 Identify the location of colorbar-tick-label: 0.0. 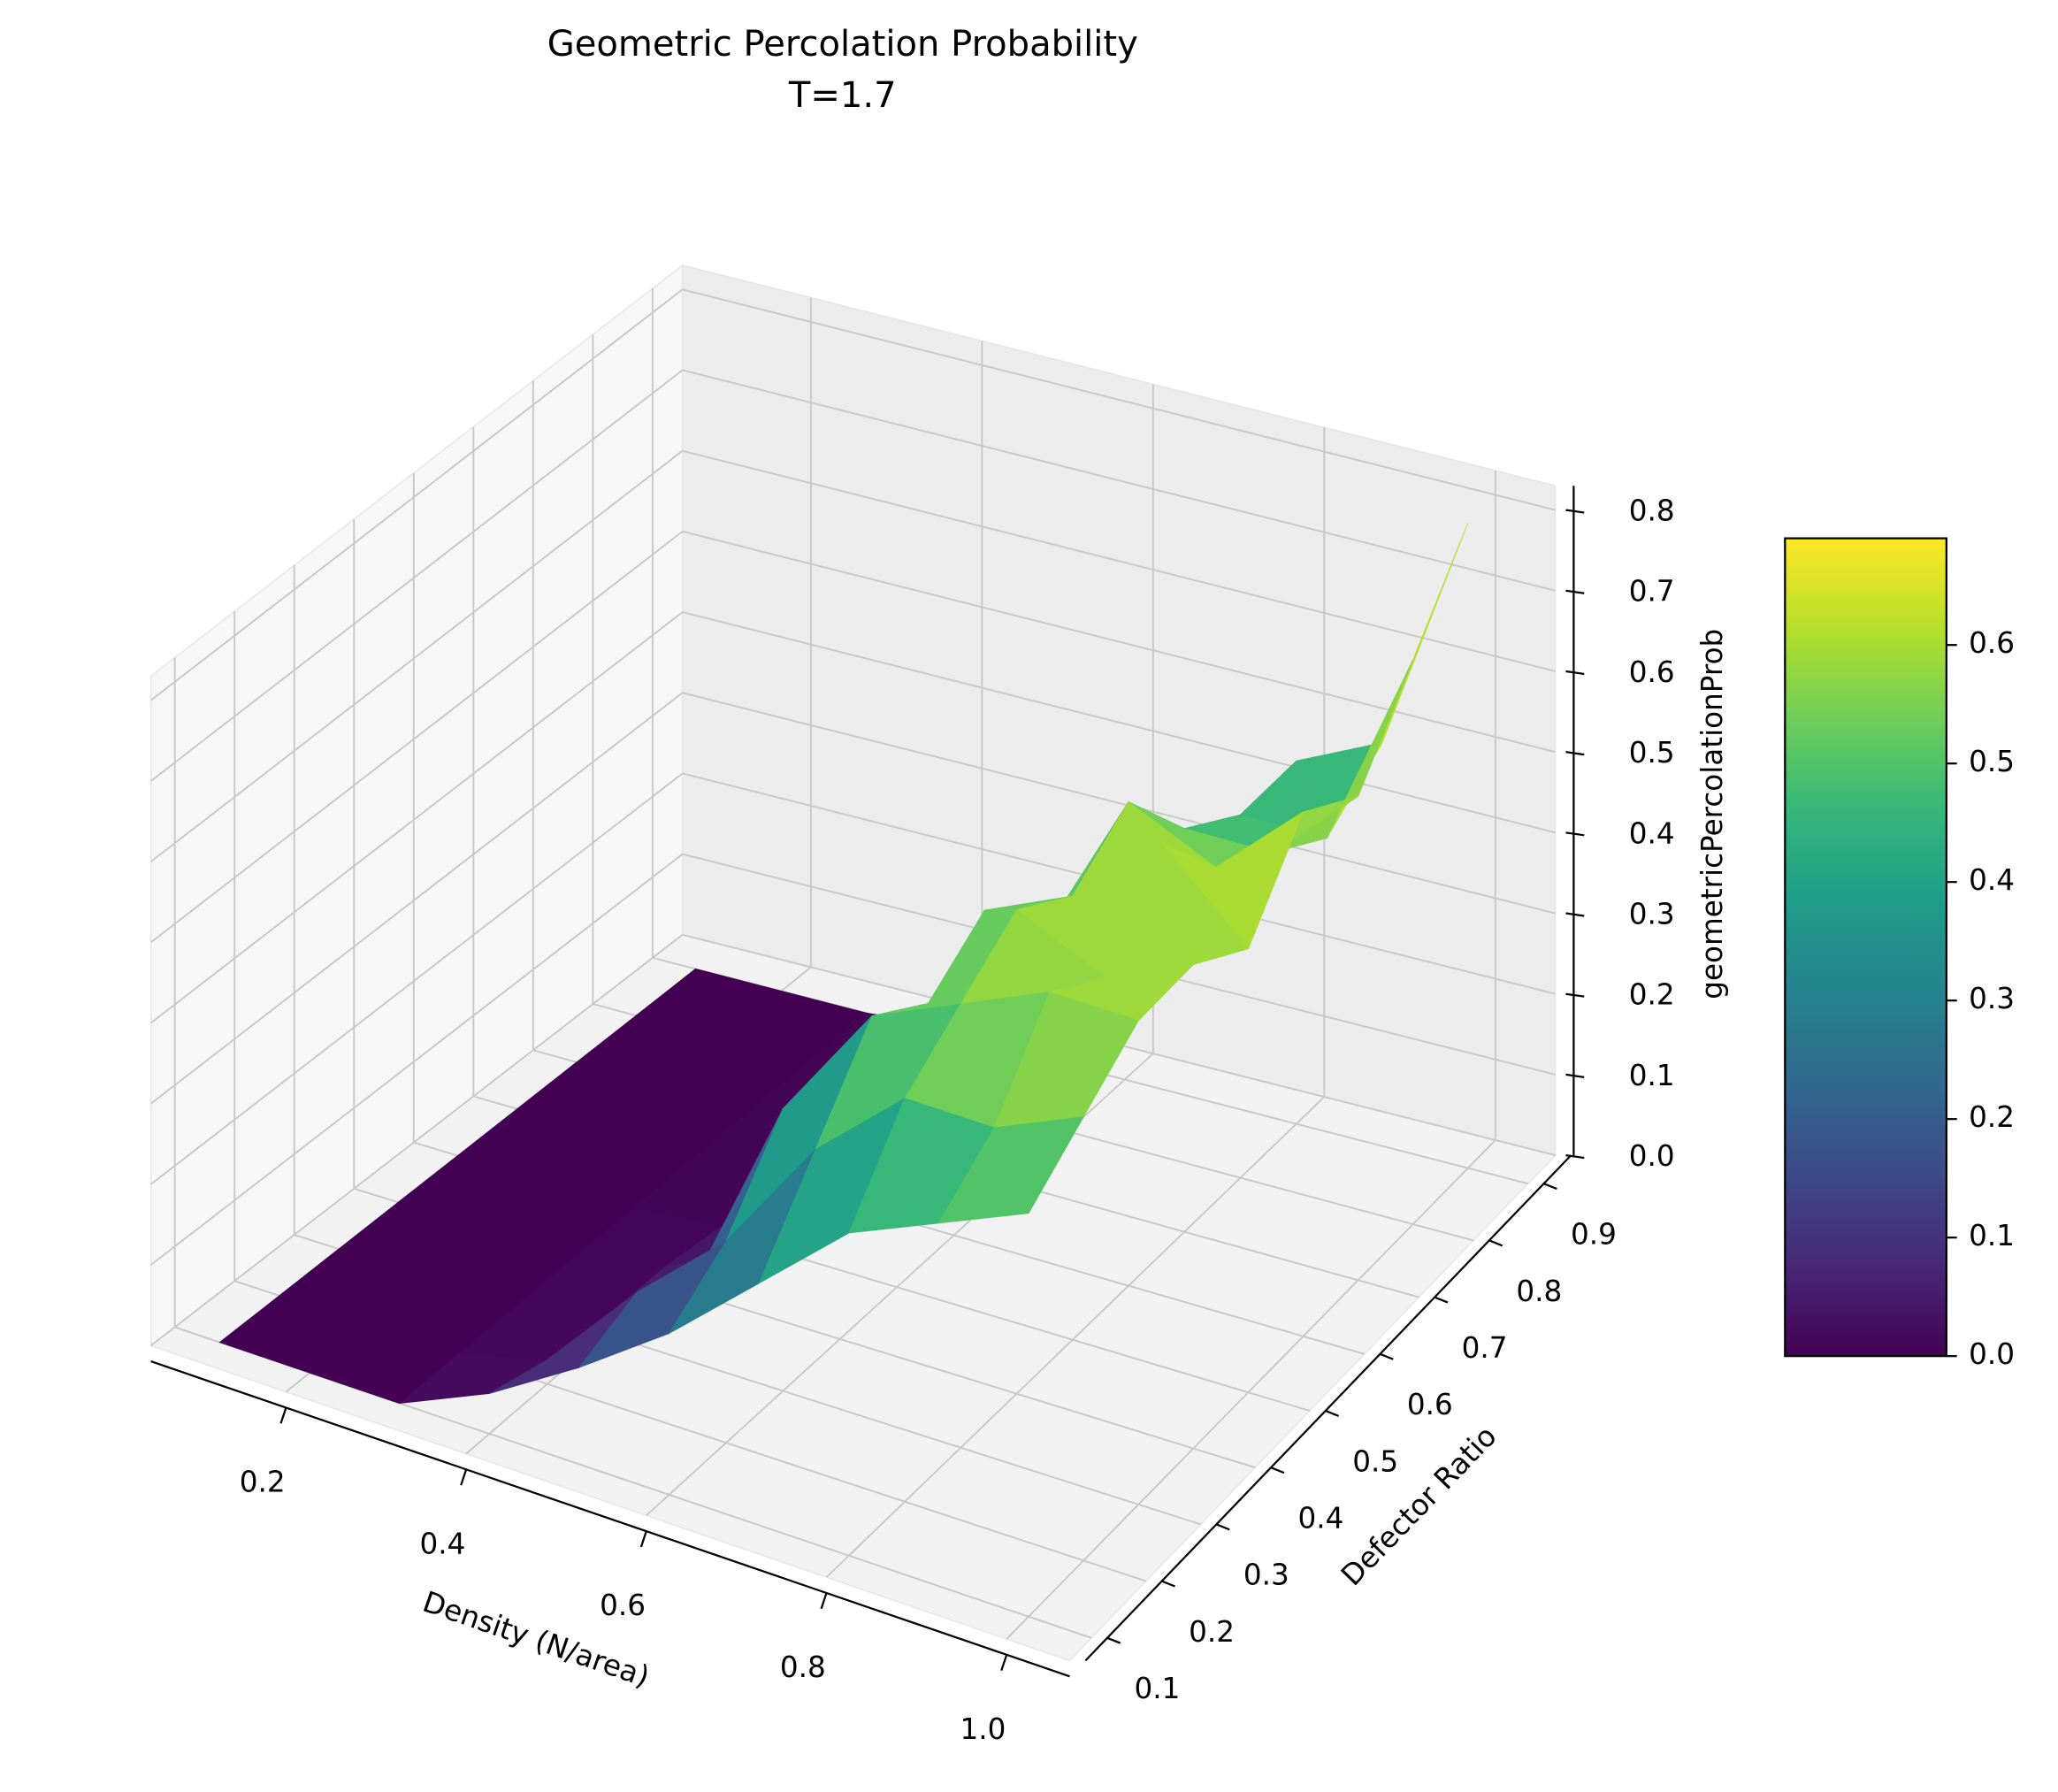
(1992, 1354).